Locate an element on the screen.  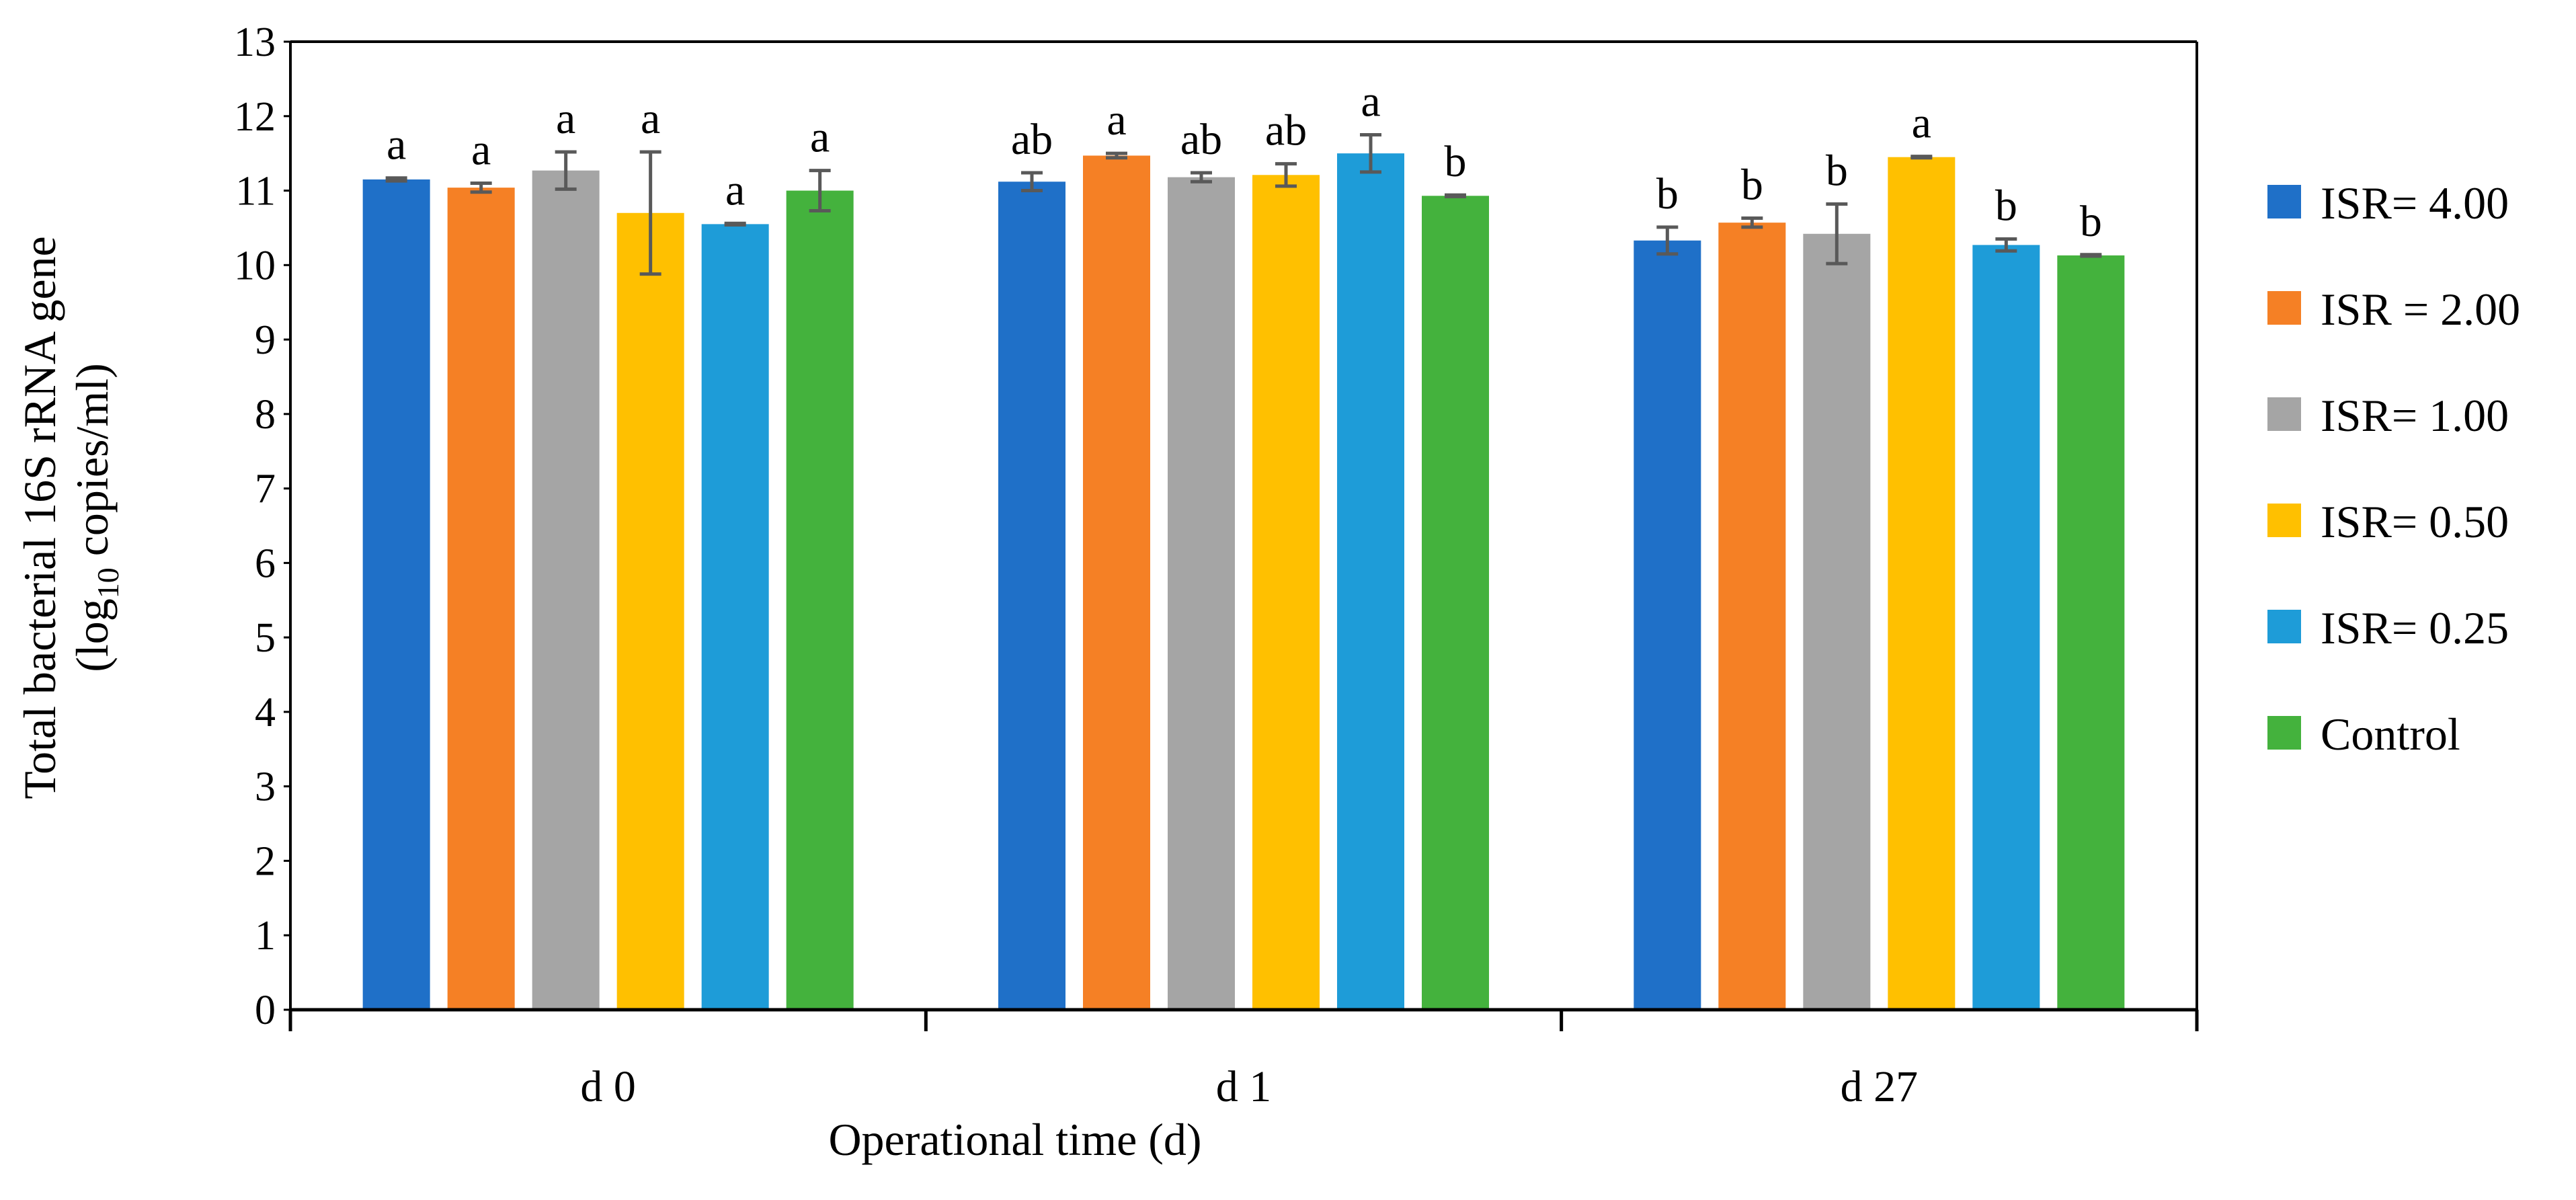
y-tick-label: 3 is located at coordinates (265, 787).